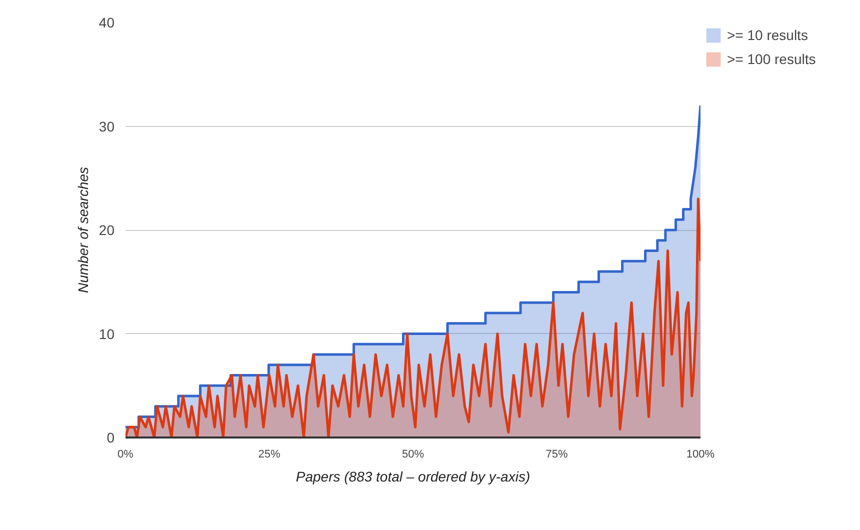 This screenshot has width=860, height=530. What do you see at coordinates (106, 126) in the screenshot?
I see `y-tick-label: 30` at bounding box center [106, 126].